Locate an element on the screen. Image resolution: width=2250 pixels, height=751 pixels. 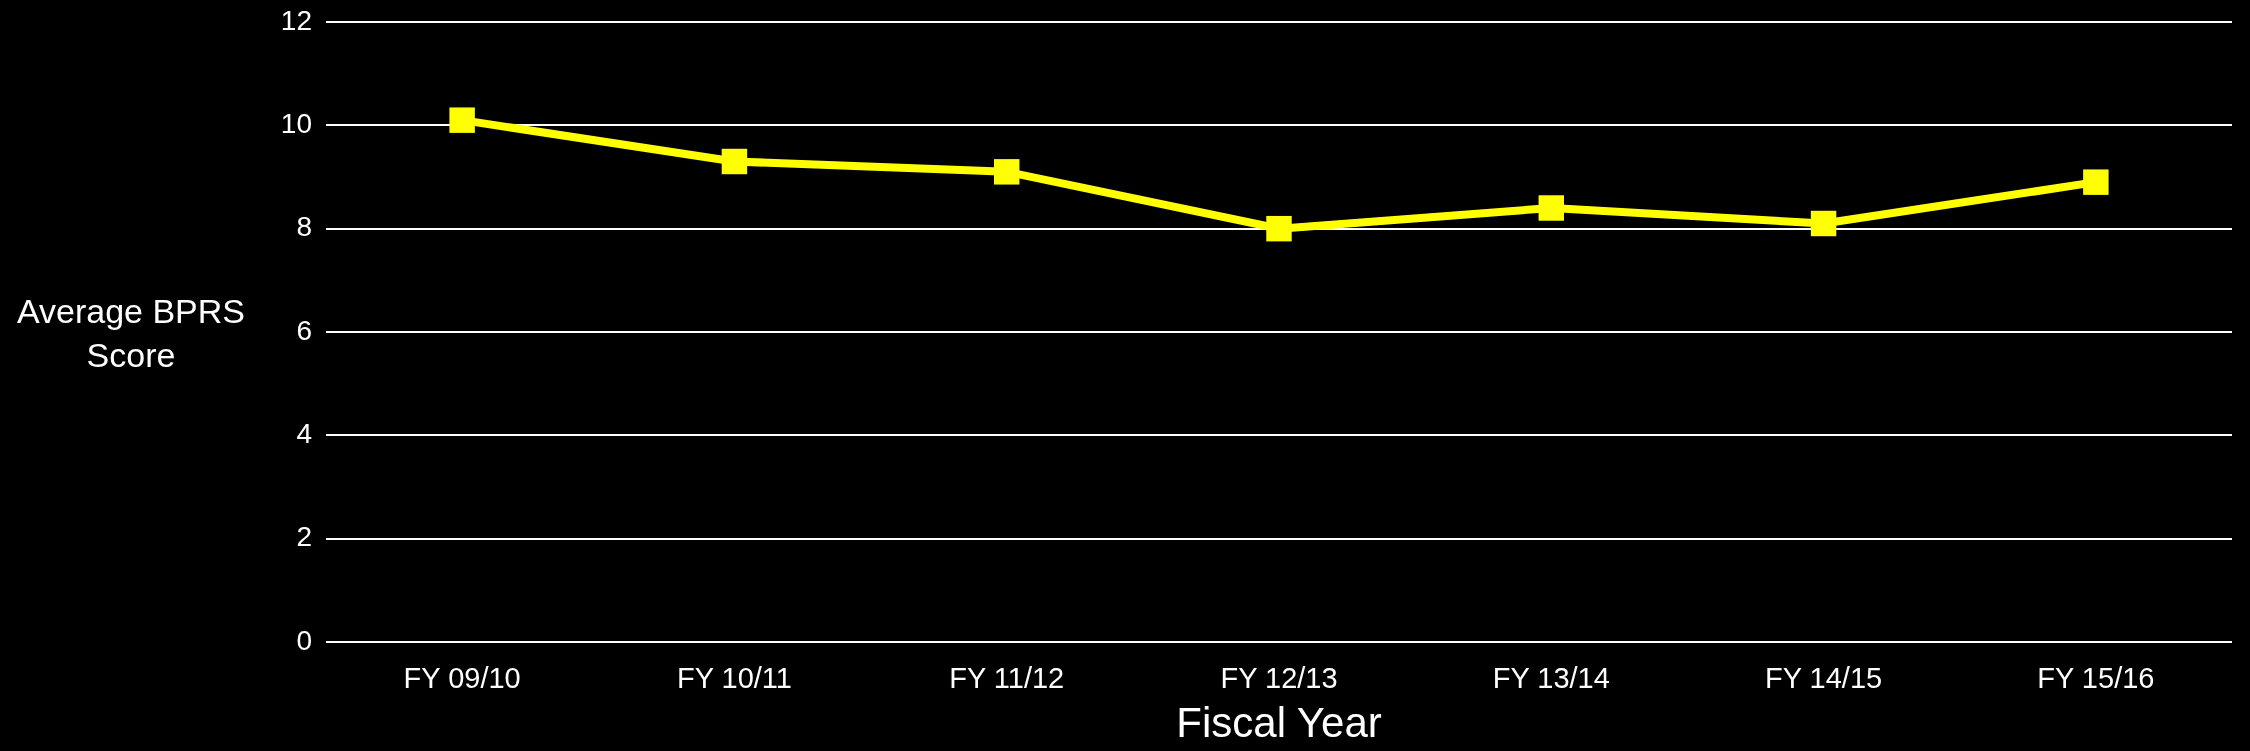
y-tick-label: 8 is located at coordinates (304, 227).